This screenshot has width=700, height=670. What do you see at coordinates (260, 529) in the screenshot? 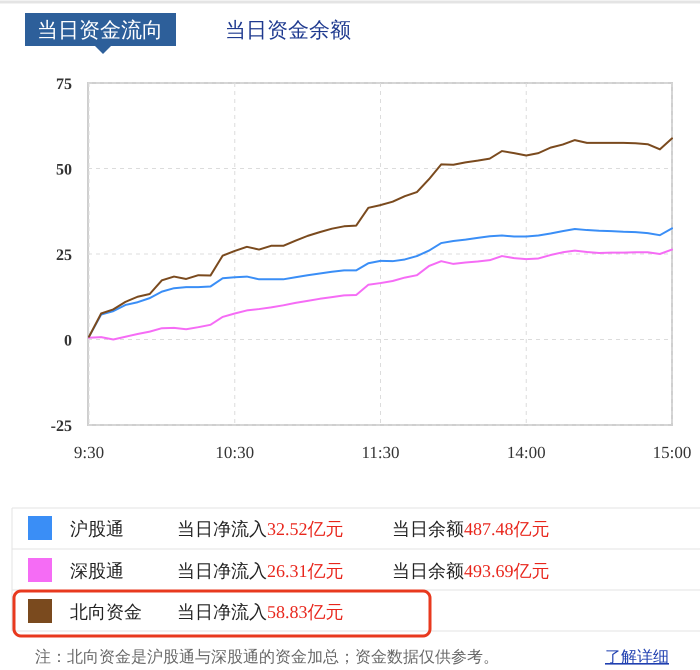
I see `text: 当日净流入32.52亿元` at bounding box center [260, 529].